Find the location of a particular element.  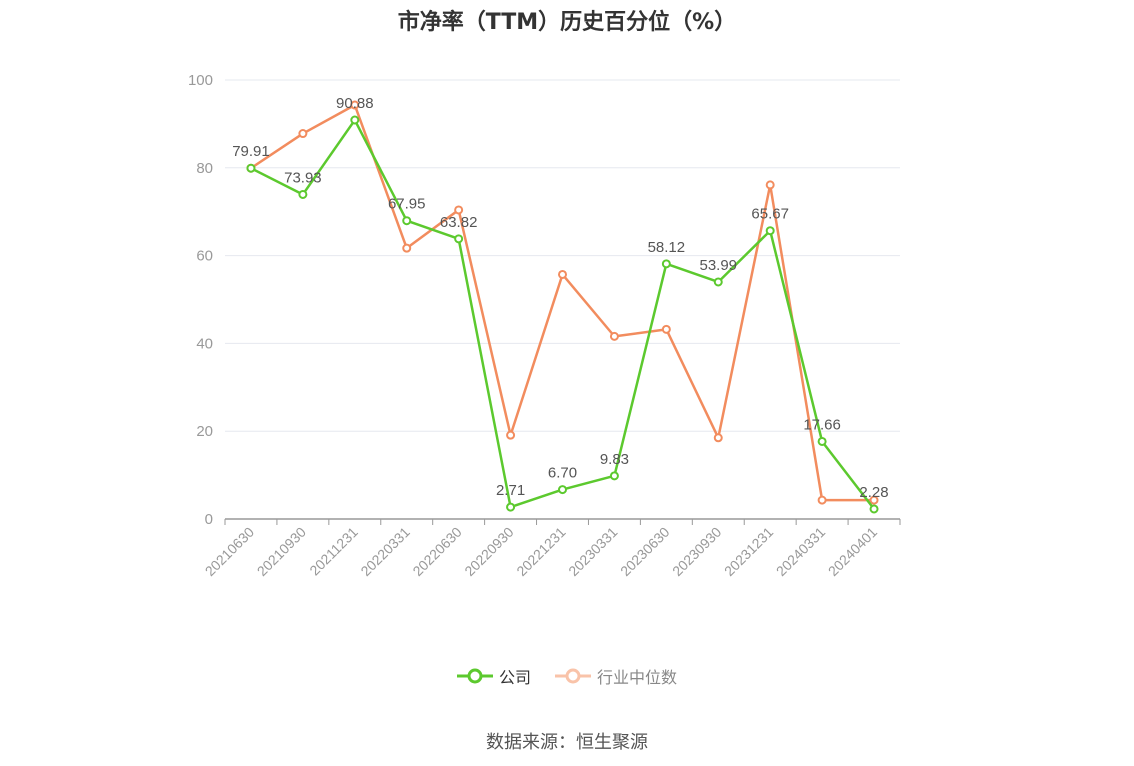

y-axis: 0 20 40 60 80 100 is located at coordinates (200, 300).